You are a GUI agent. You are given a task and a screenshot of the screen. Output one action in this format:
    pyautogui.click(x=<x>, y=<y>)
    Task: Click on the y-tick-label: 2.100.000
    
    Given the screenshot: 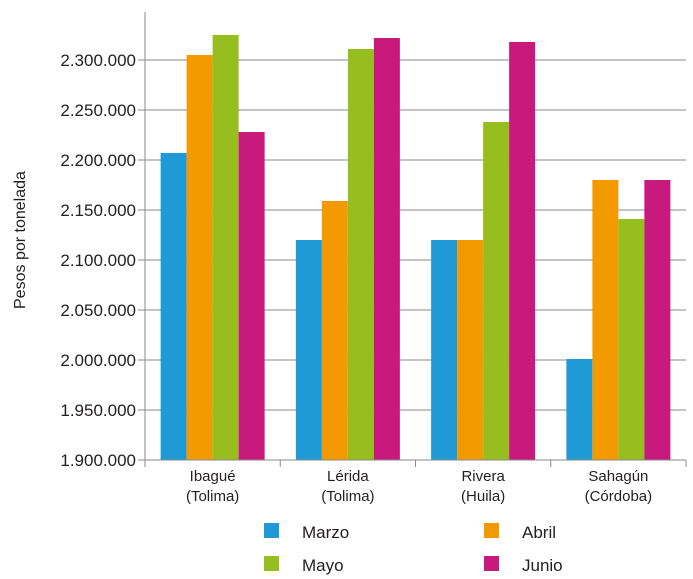 What is the action you would take?
    pyautogui.click(x=98, y=260)
    